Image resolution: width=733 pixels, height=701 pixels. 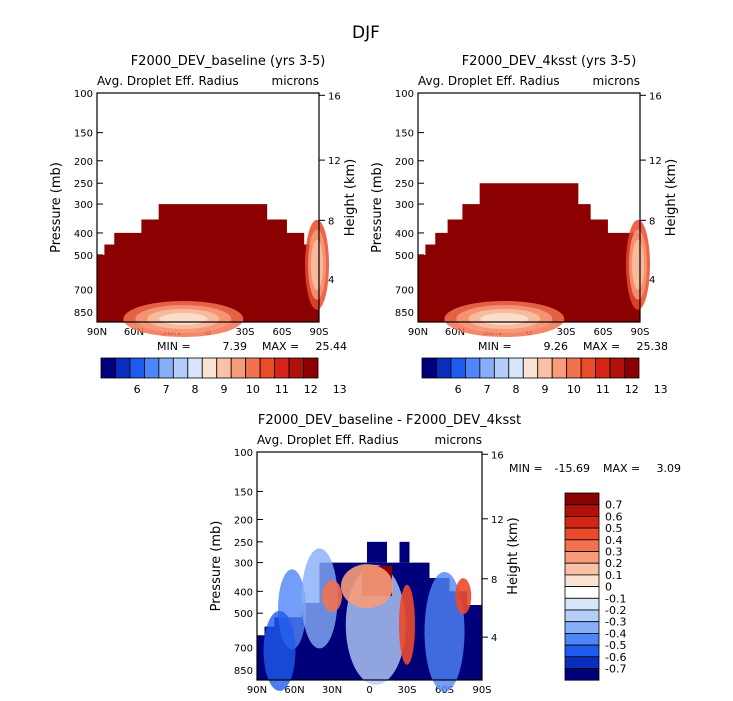 I want to click on min-value: 7.39, so click(x=235, y=346).